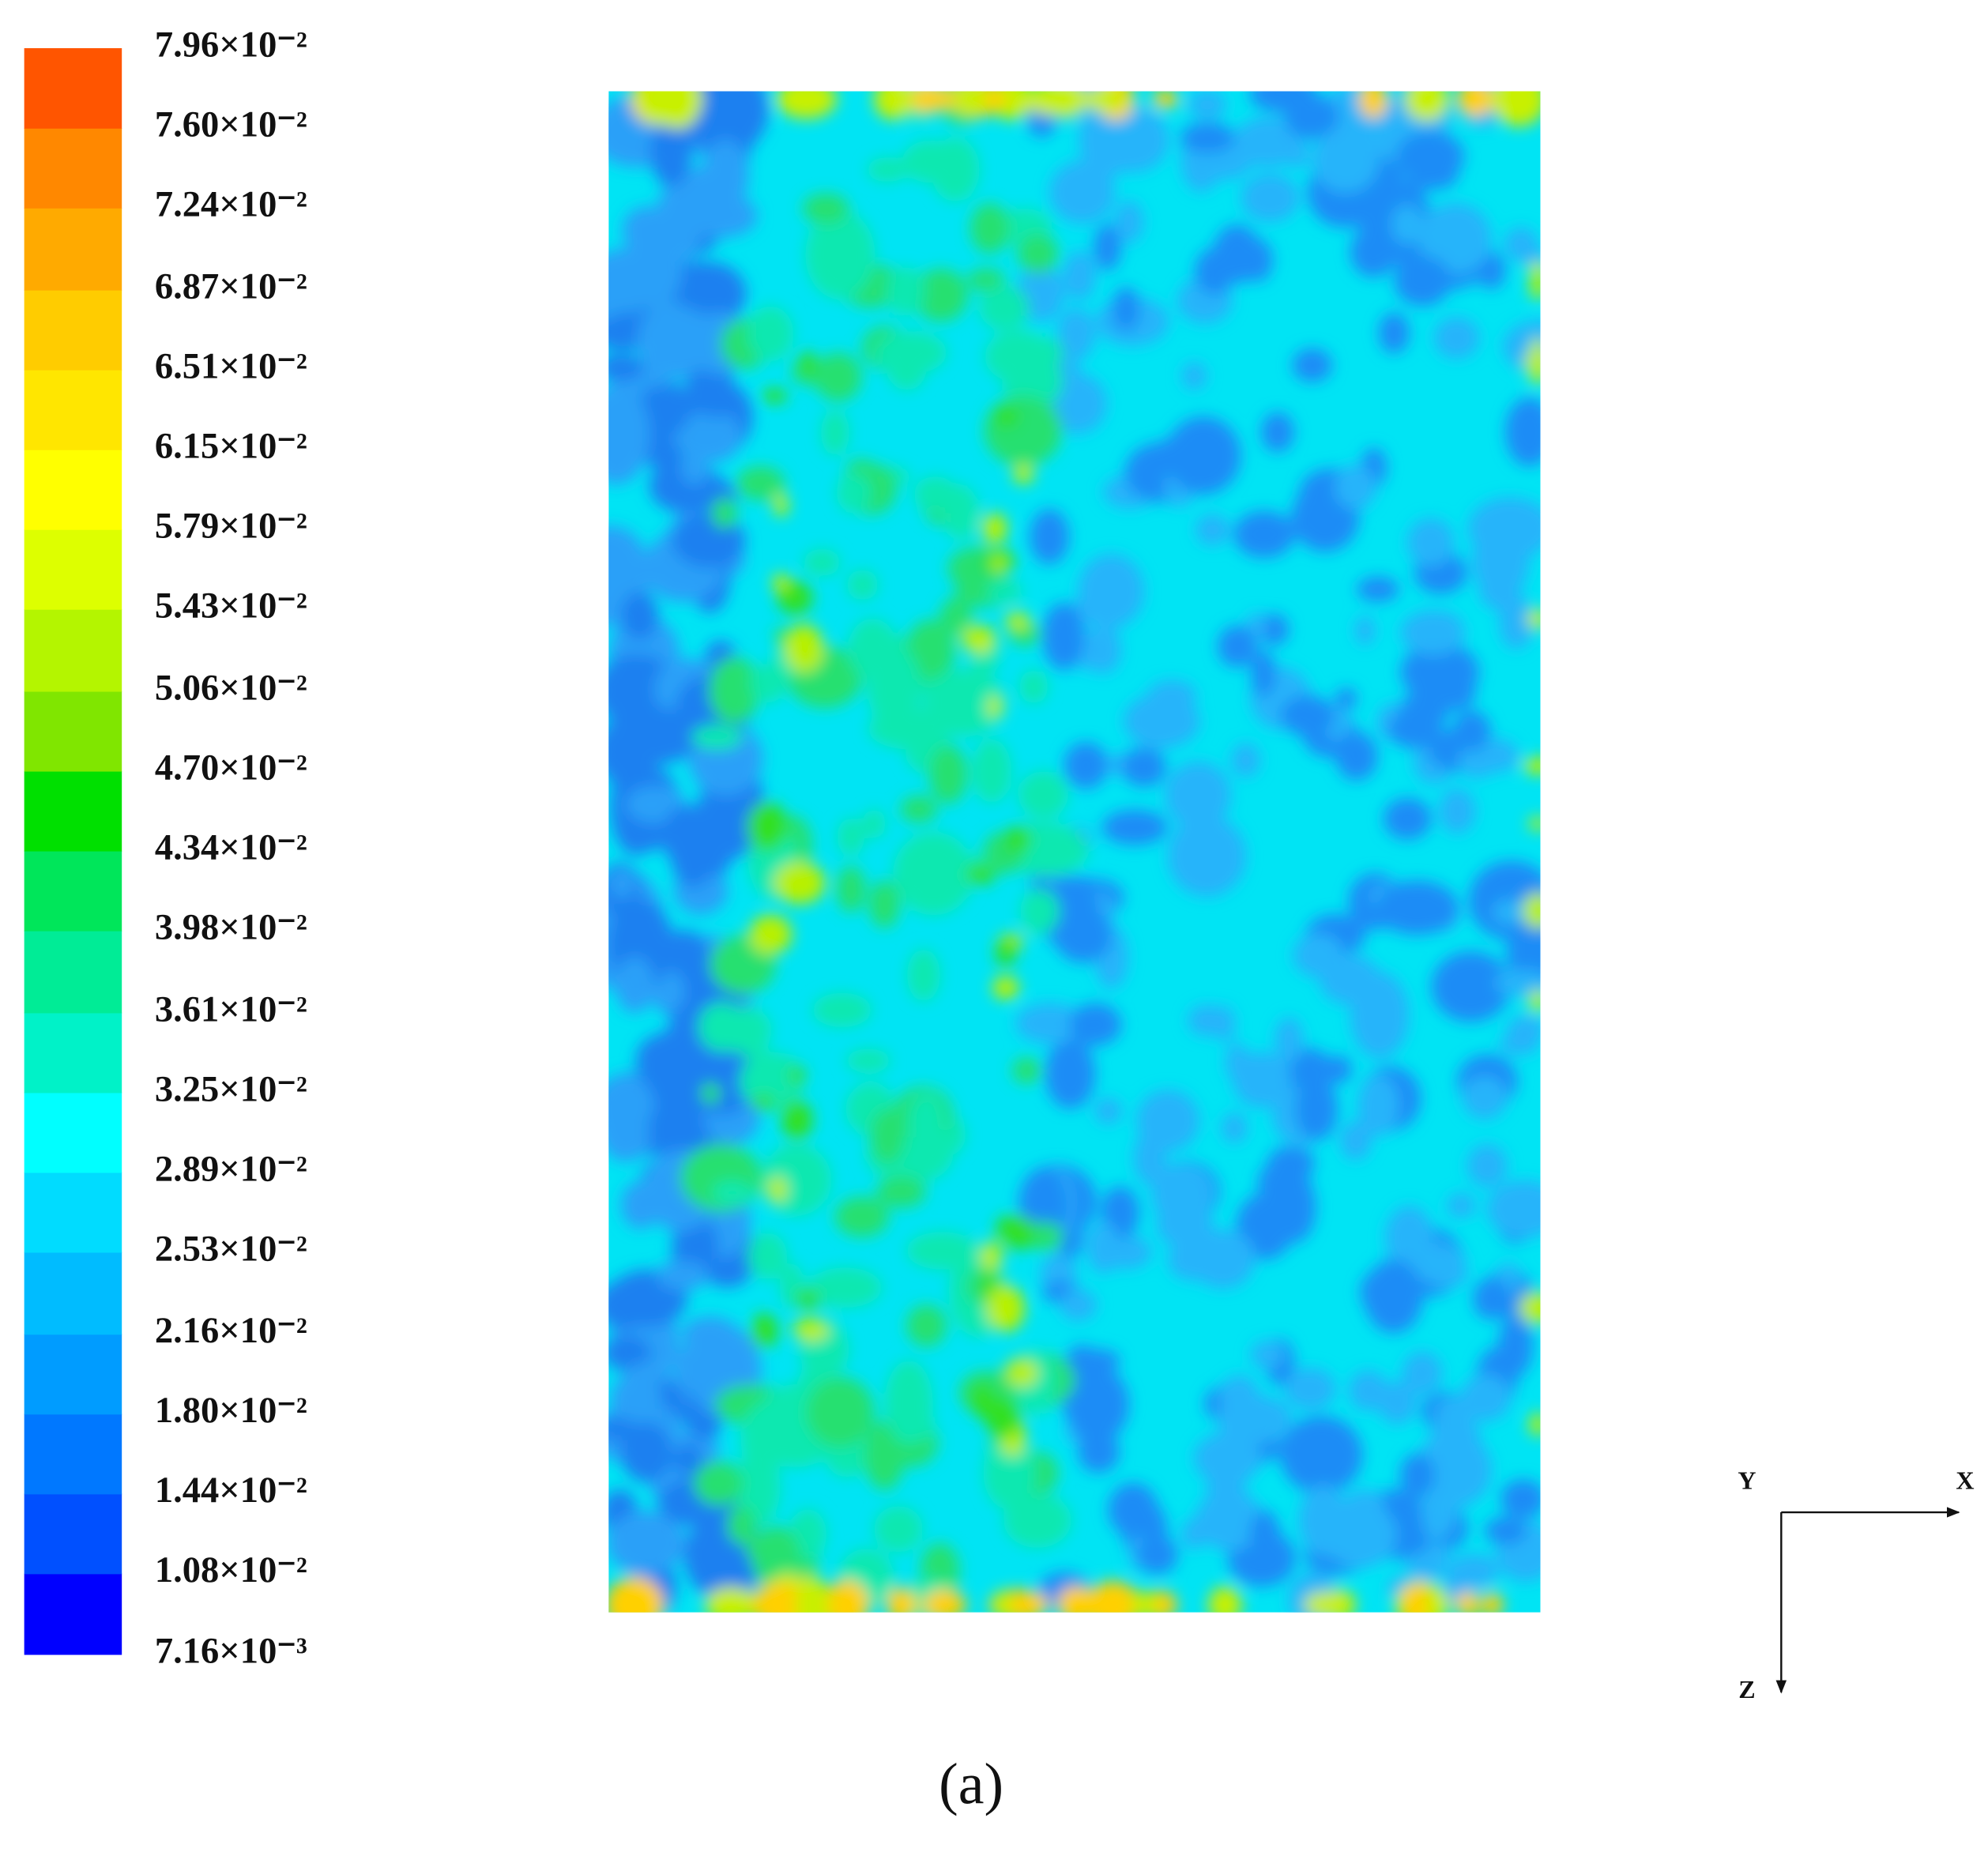 This screenshot has width=1988, height=1852. I want to click on y-axis-label: Y, so click(1747, 1480).